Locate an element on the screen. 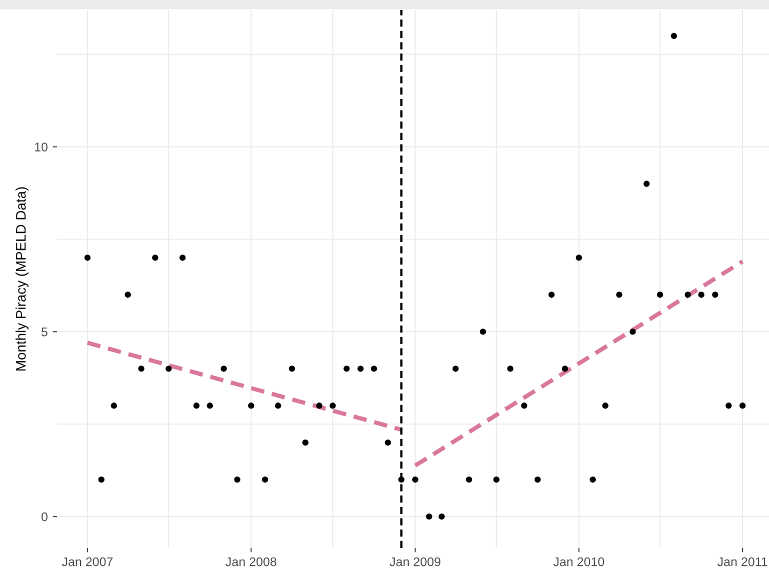 The height and width of the screenshot is (580, 769). x-tick-label: Jan 2009 is located at coordinates (415, 561).